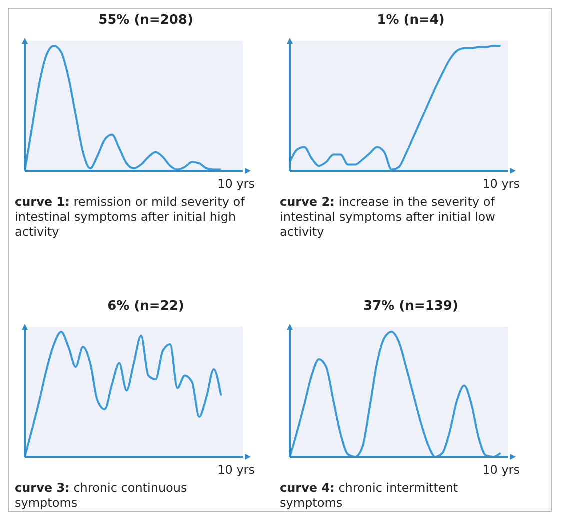 The image size is (565, 527). I want to click on chart-title: 37% (n=139), so click(411, 307).